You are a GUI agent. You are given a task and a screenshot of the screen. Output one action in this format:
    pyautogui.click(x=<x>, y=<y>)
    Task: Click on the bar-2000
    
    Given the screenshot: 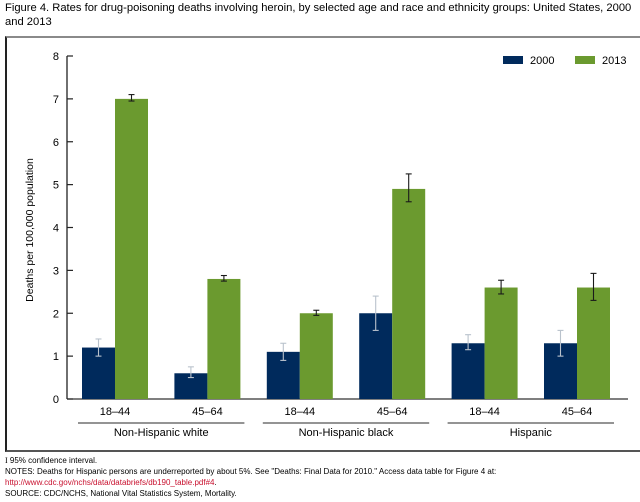 What is the action you would take?
    pyautogui.click(x=468, y=371)
    